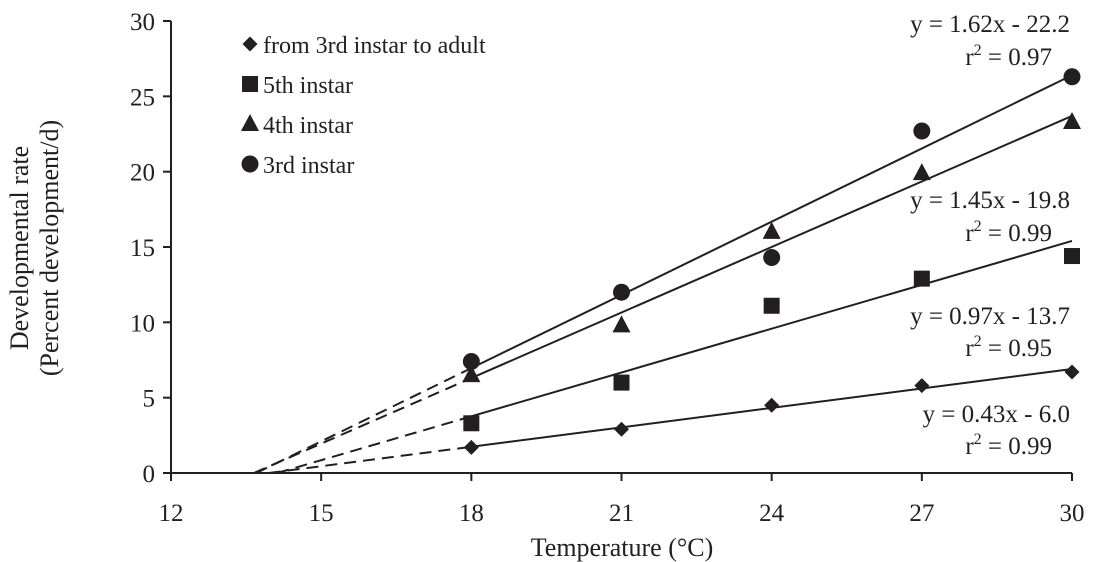  Describe the element at coordinates (321, 513) in the screenshot. I see `x-tick-label: 15` at that location.